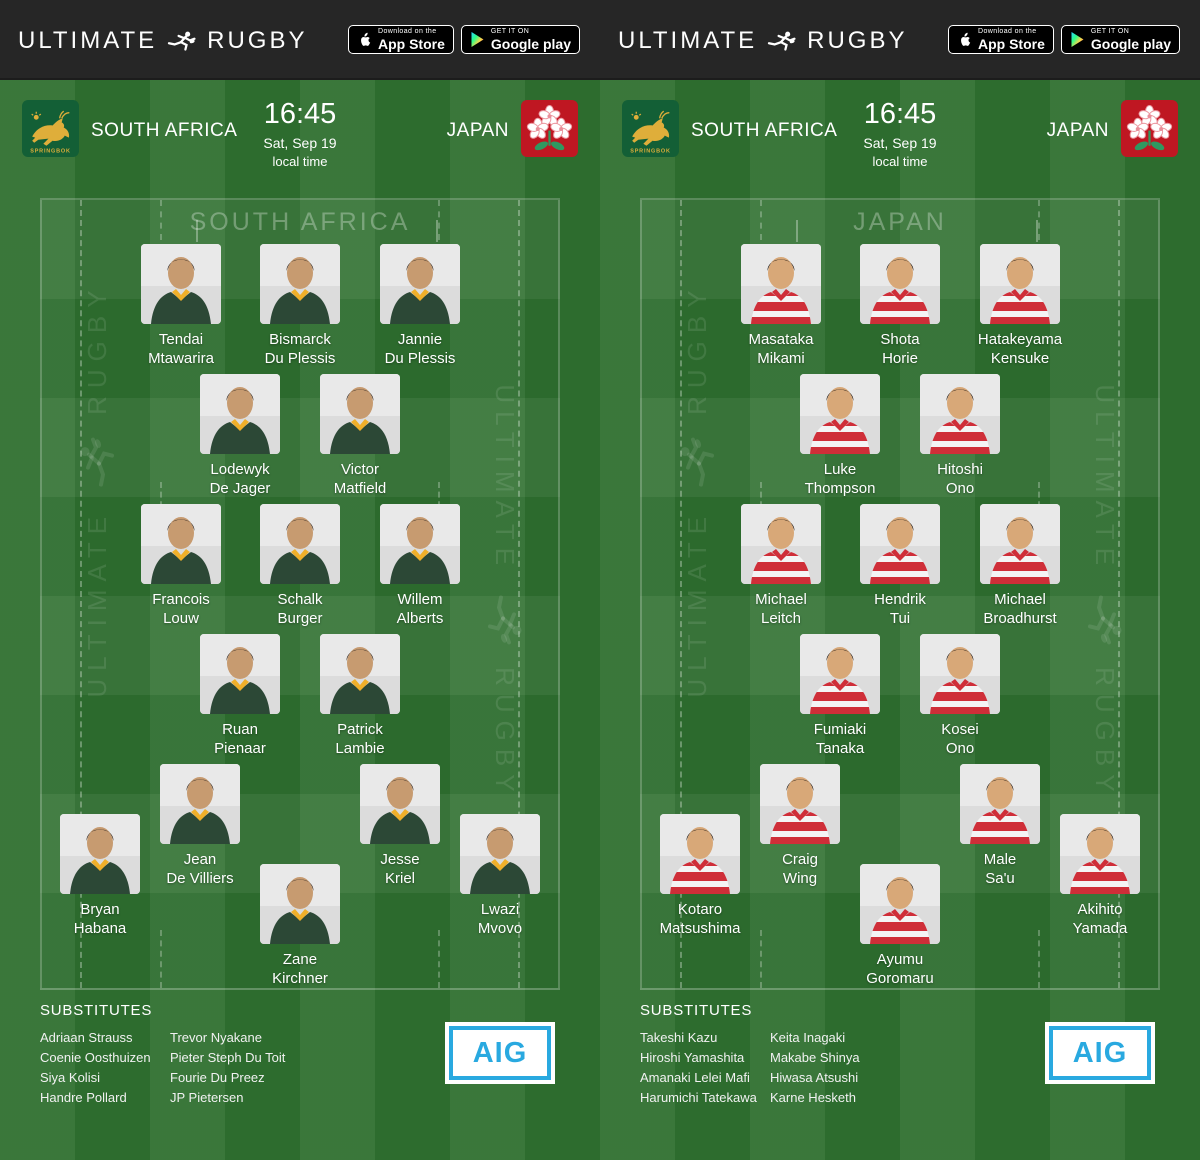 The width and height of the screenshot is (1200, 1160). What do you see at coordinates (240, 739) in the screenshot?
I see `player-name: Ruan Pienaar` at bounding box center [240, 739].